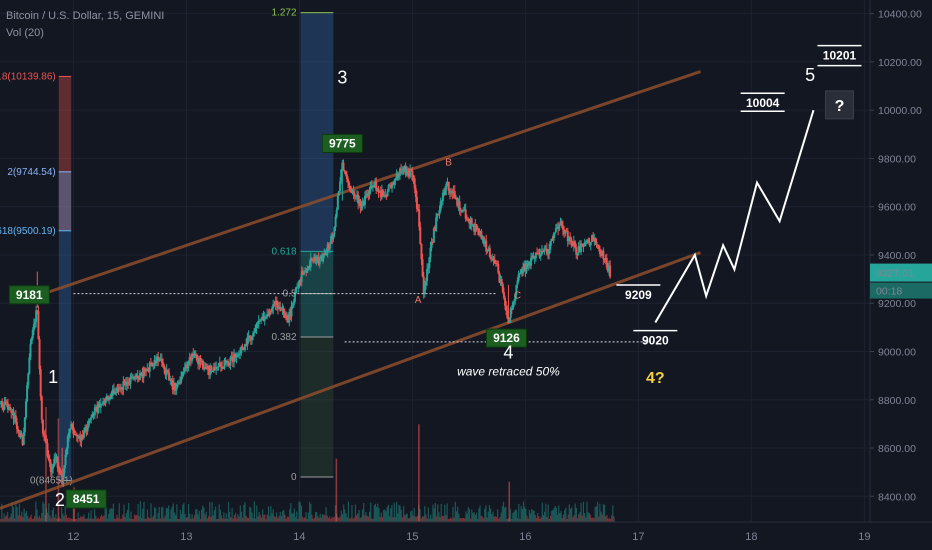  I want to click on symbol-title: Bitcoin / U.S. Dollar, 15, GEMINI, so click(85, 16).